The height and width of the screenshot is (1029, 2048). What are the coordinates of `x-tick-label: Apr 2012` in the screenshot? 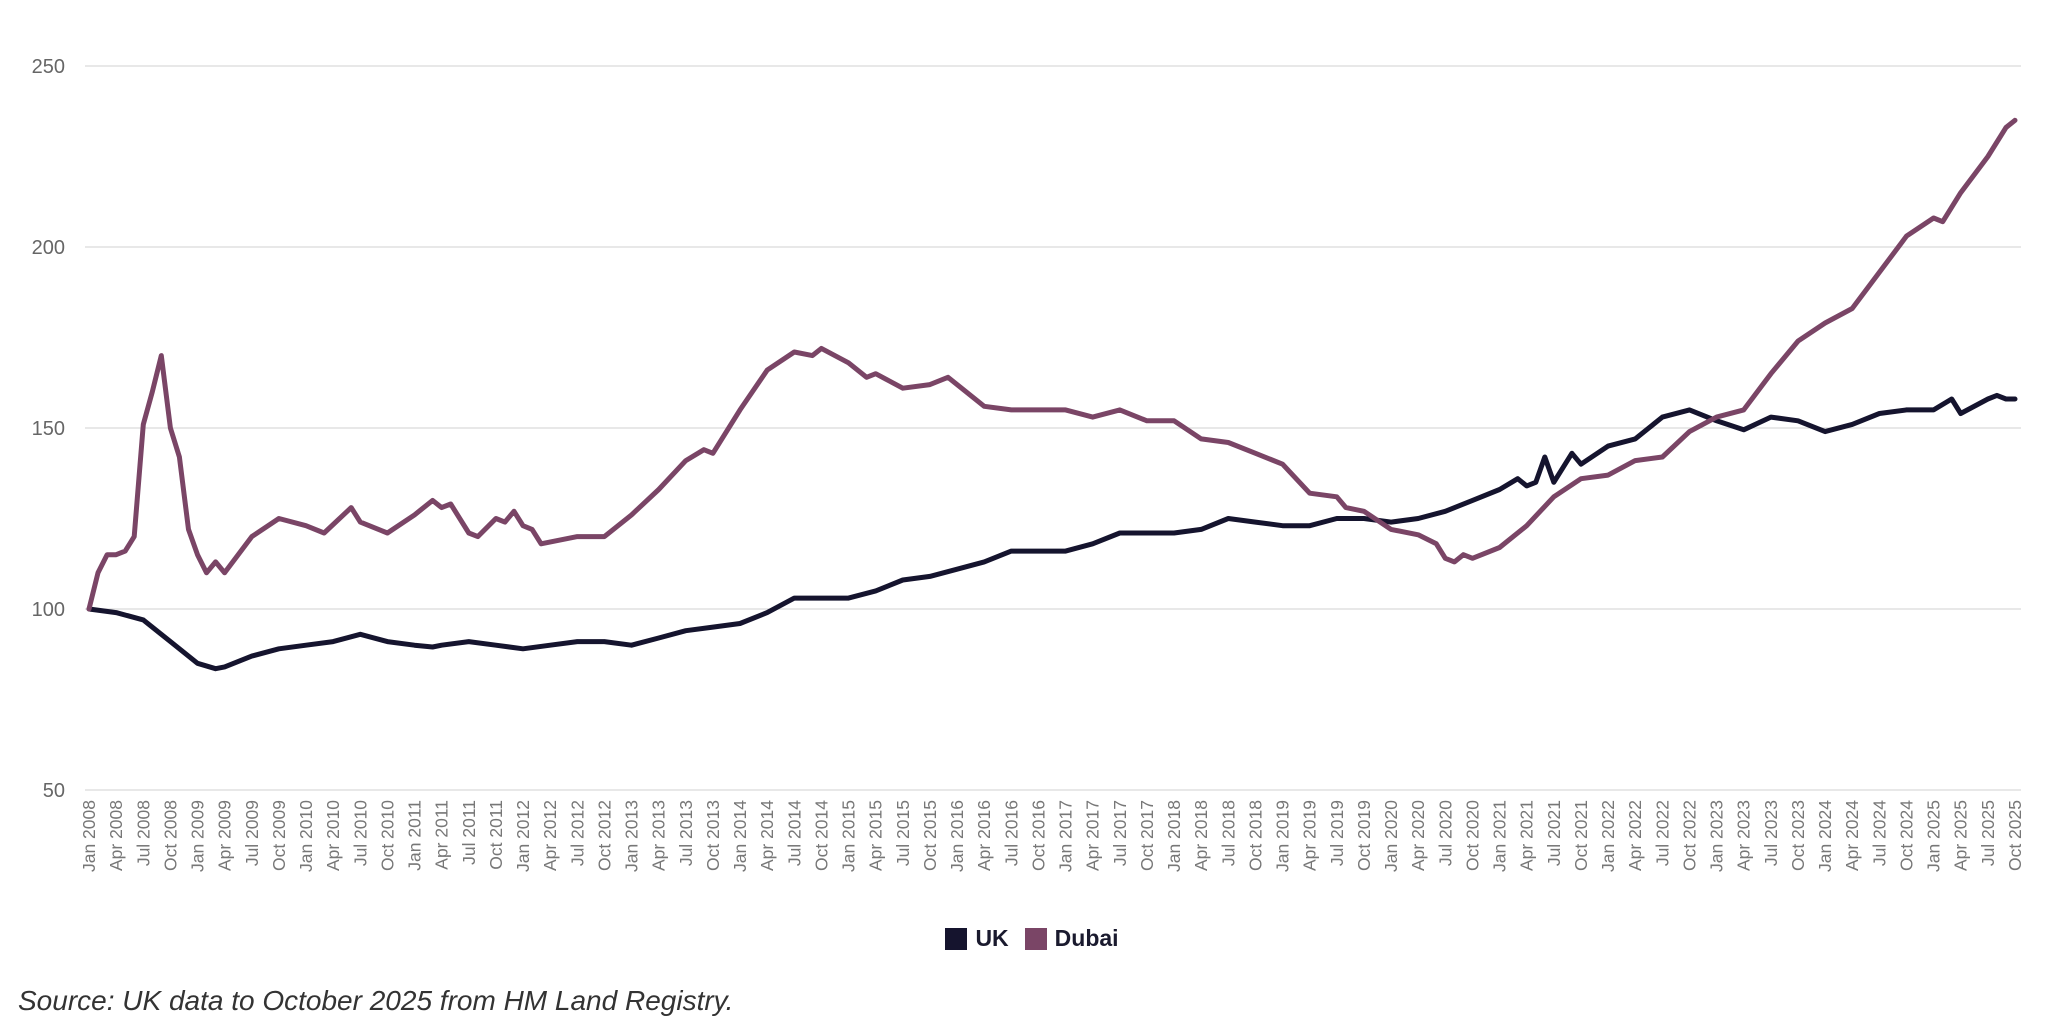 It's located at (550, 835).